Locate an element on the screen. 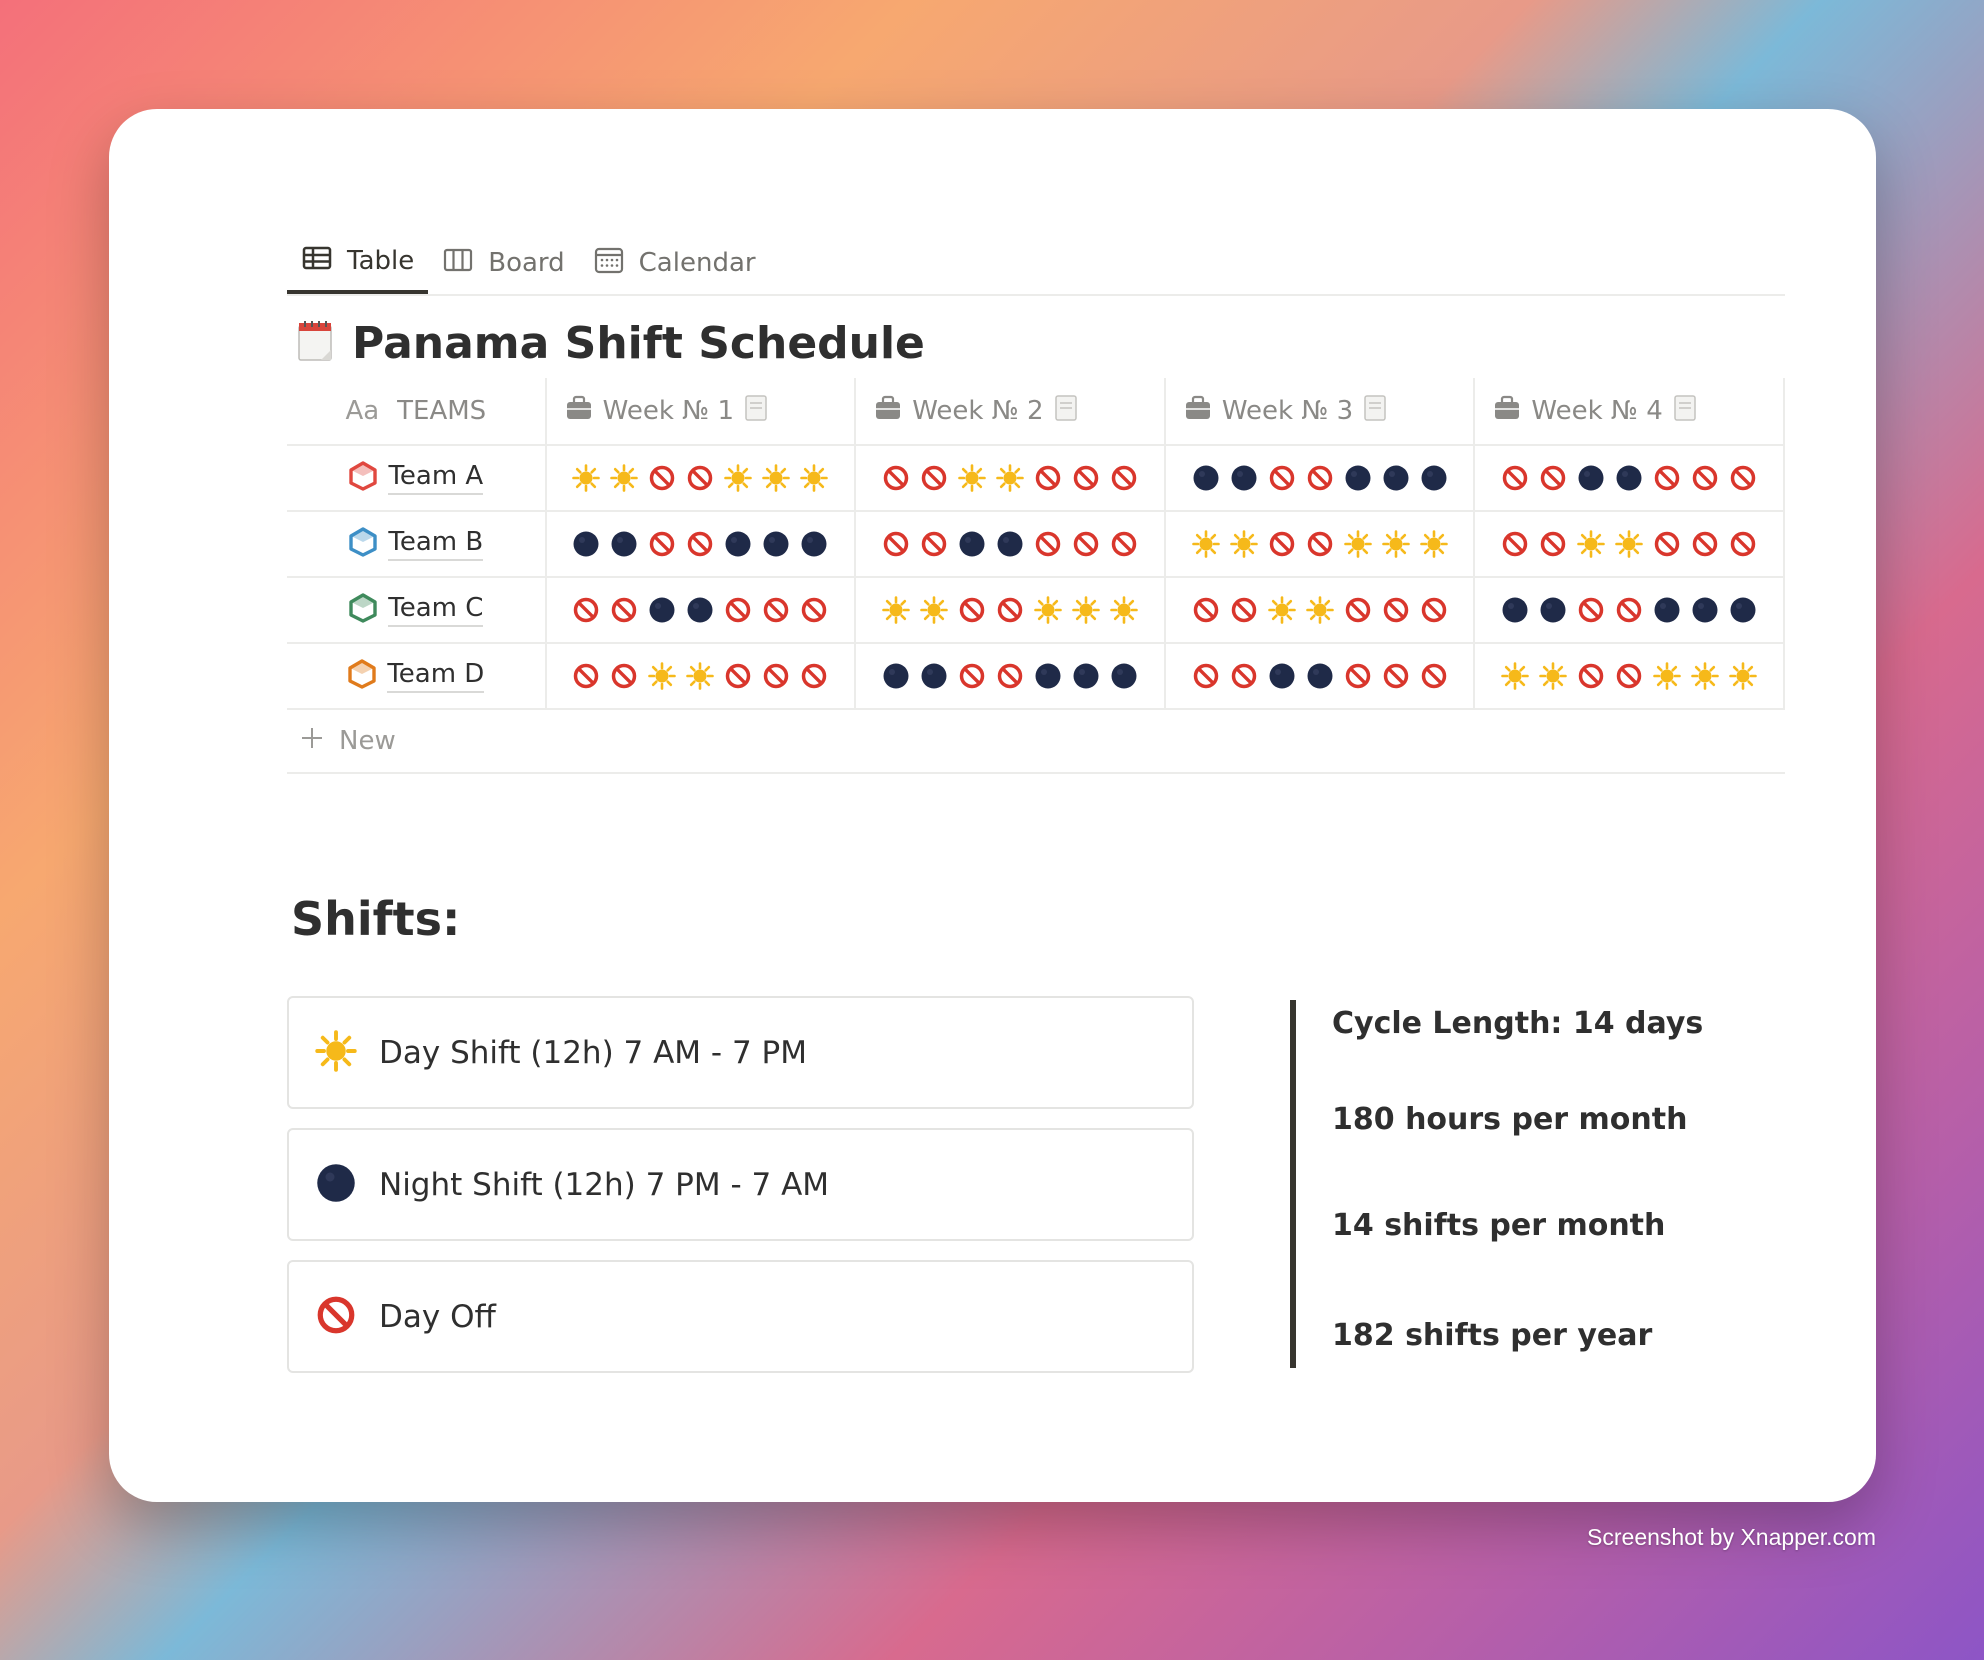 This screenshot has width=1984, height=1660. team-cell: Team C is located at coordinates (417, 610).